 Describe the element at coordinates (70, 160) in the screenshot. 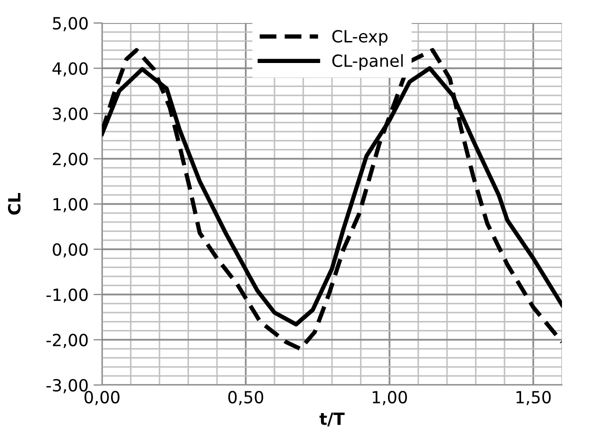

I see `y-tick-label: 2,00` at that location.